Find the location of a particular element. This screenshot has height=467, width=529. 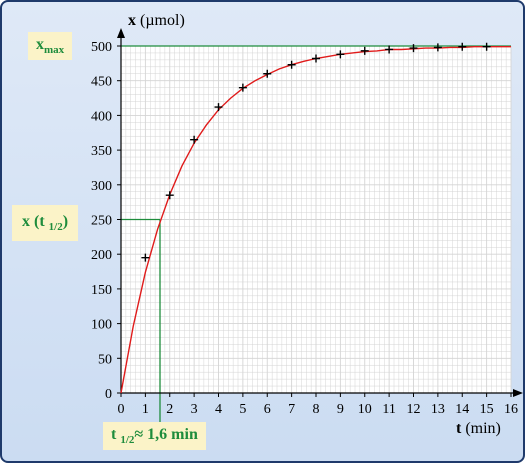

y-tick-label: 250 is located at coordinates (101, 221).